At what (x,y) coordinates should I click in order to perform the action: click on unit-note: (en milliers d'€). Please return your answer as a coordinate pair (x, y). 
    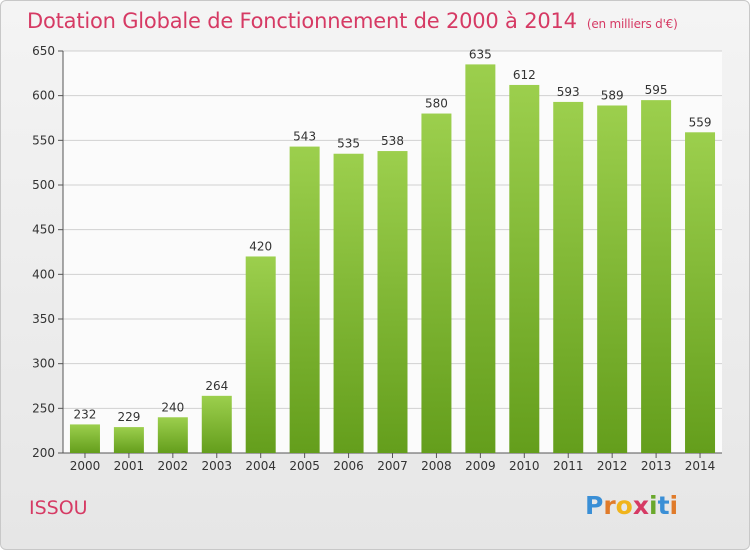
    Looking at the image, I should click on (632, 24).